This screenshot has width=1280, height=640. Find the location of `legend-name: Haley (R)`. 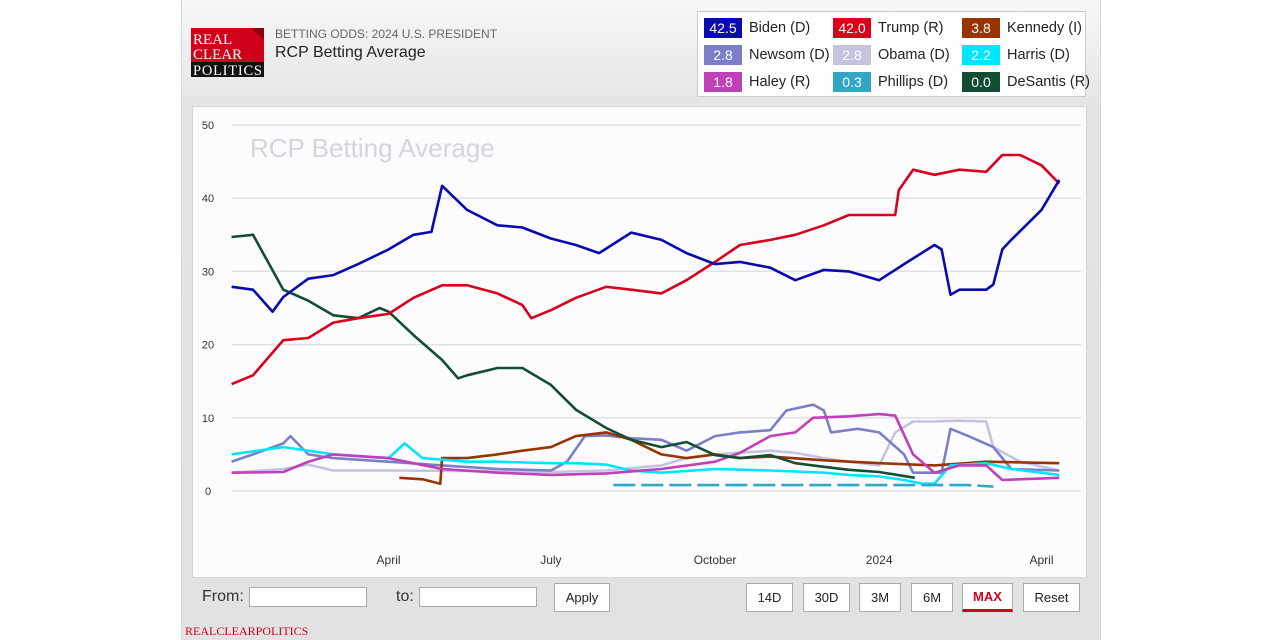

legend-name: Haley (R) is located at coordinates (780, 82).